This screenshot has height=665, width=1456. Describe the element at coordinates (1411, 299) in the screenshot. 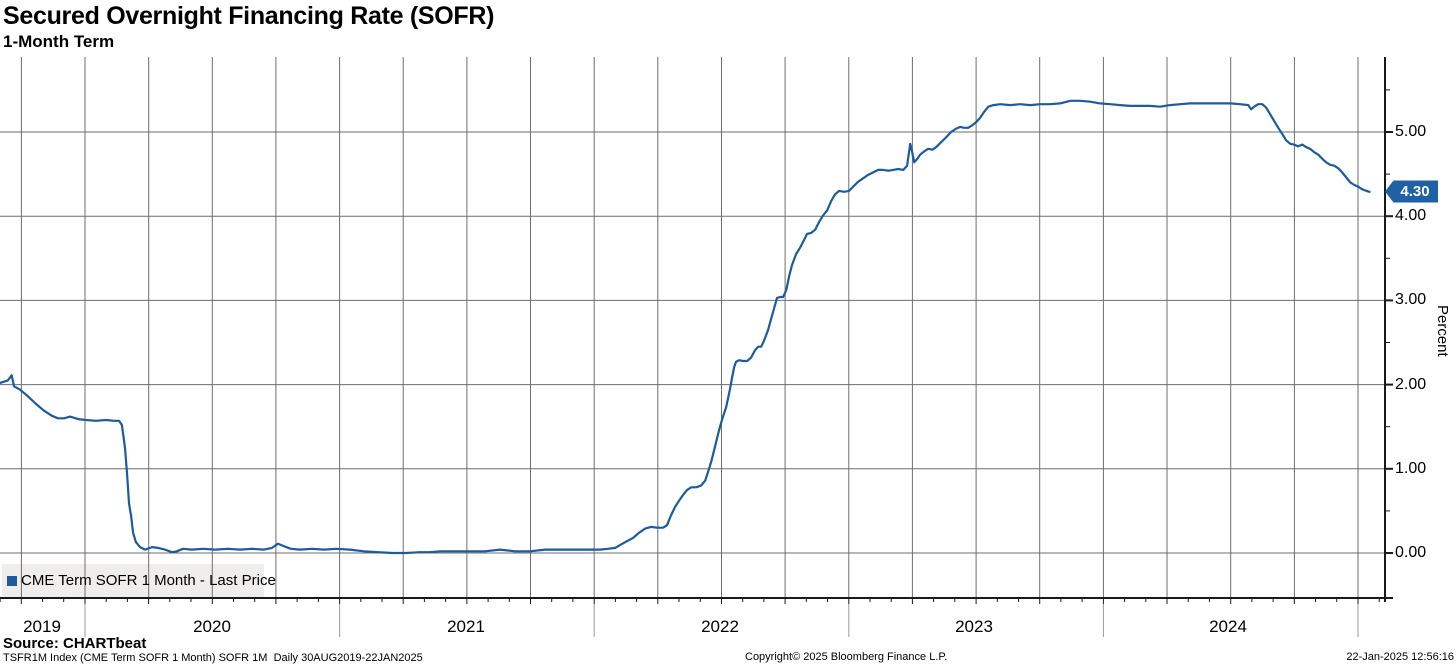

I see `y-tick-label: 3.00` at that location.